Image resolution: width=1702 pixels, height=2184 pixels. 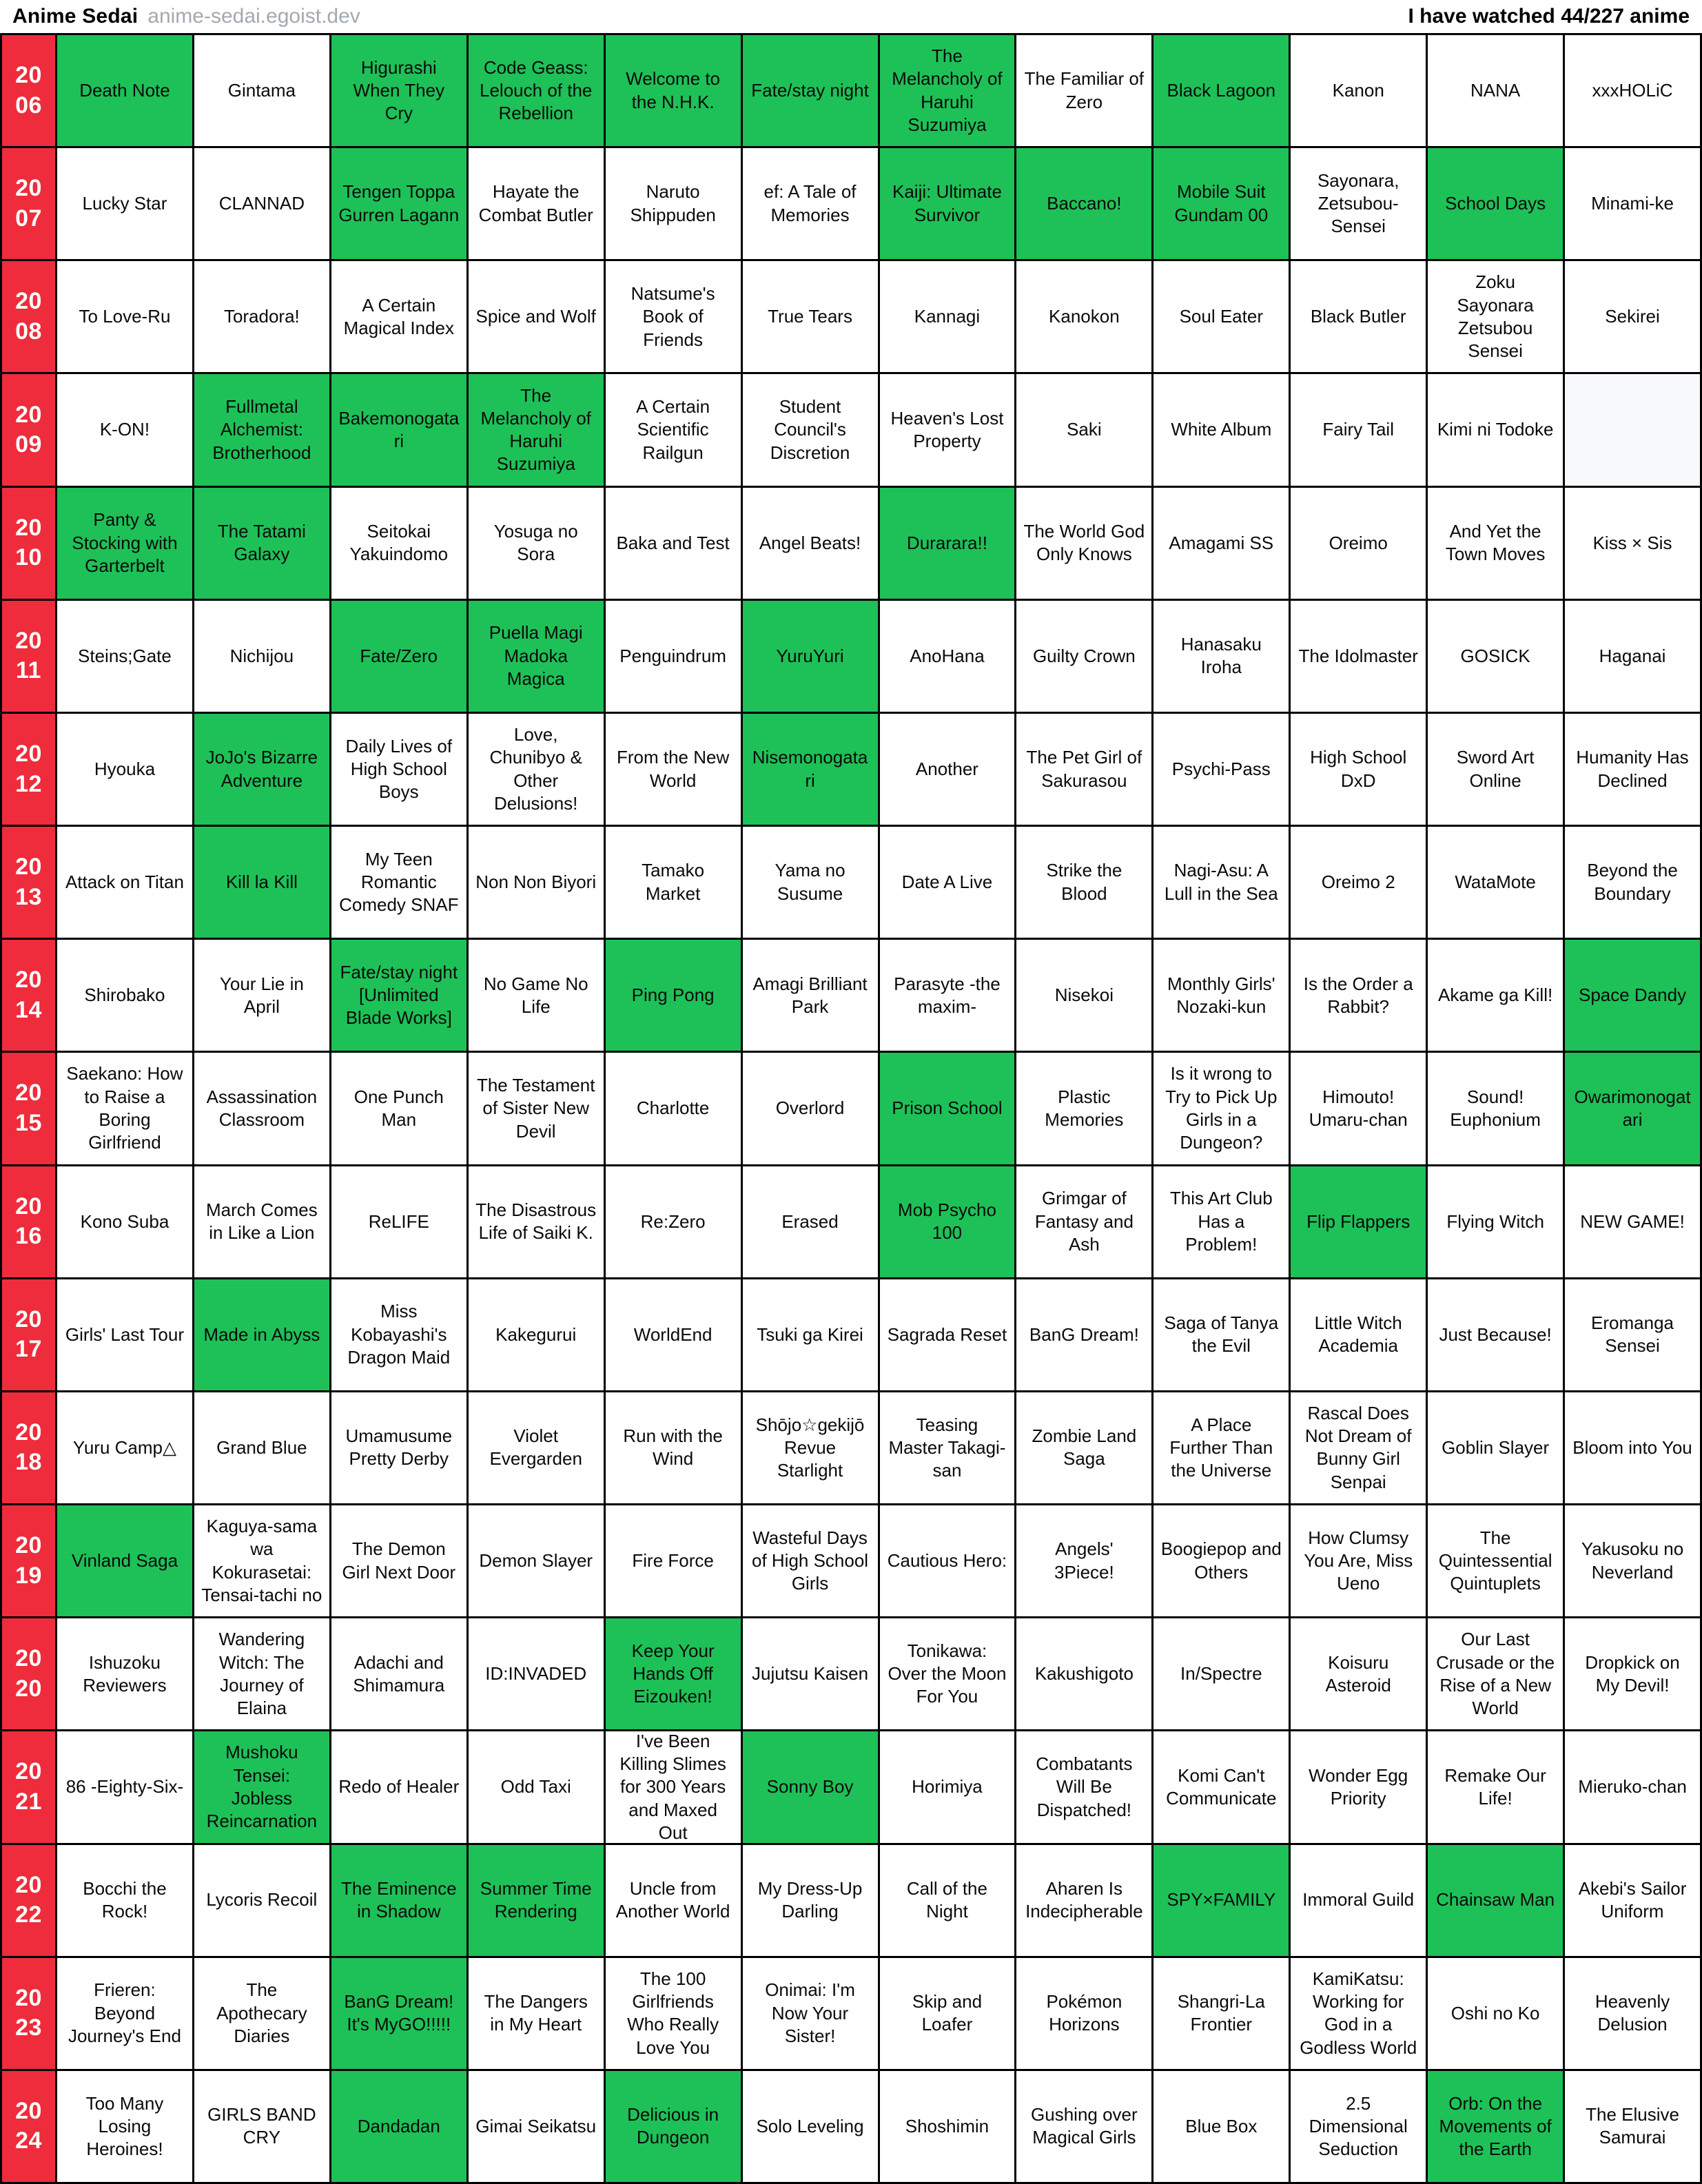 What do you see at coordinates (1358, 656) in the screenshot?
I see `anime-cell: The Idolmaster` at bounding box center [1358, 656].